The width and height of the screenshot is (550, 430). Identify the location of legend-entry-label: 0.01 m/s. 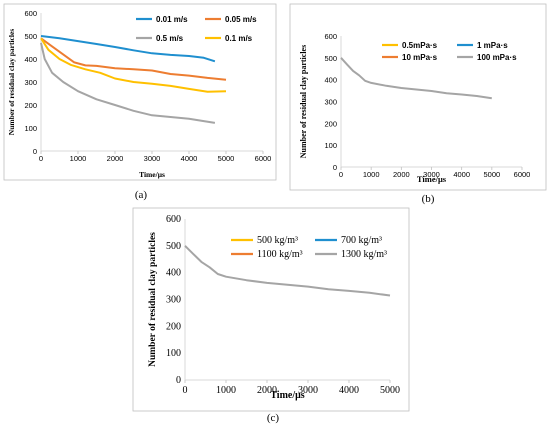
(172, 19).